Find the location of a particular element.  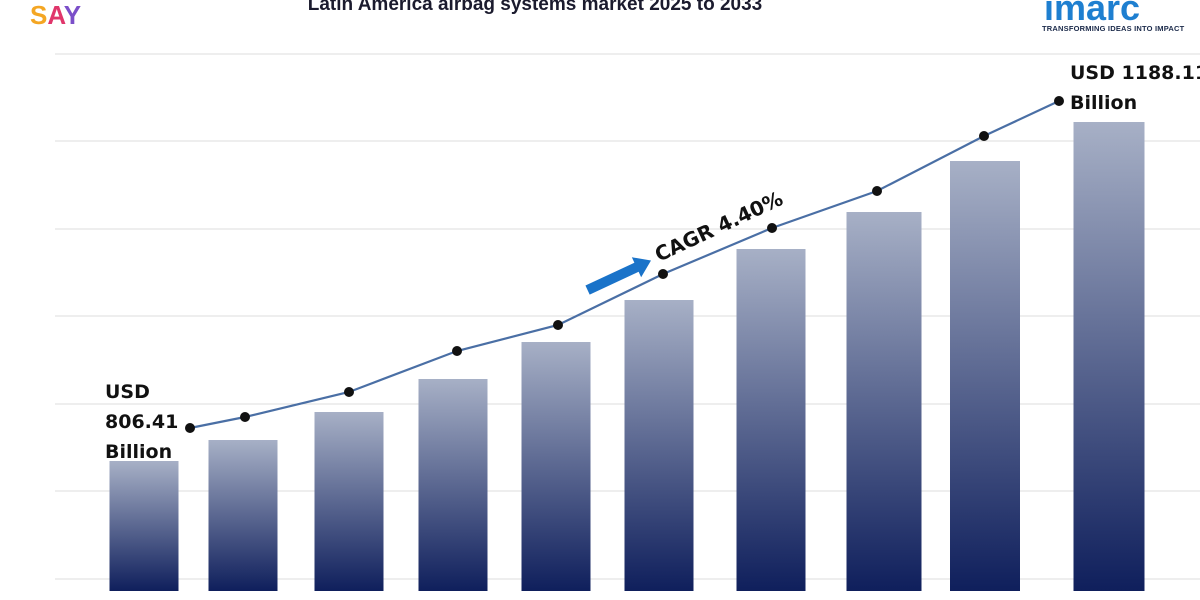

imarc-logo: imarc is located at coordinates (1092, 14).